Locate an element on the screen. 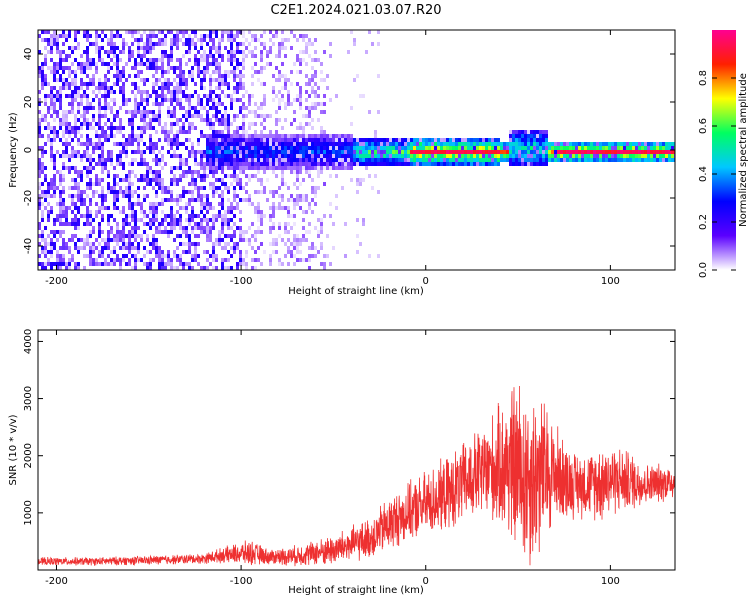  y-tick-label: 4000 is located at coordinates (28, 341).